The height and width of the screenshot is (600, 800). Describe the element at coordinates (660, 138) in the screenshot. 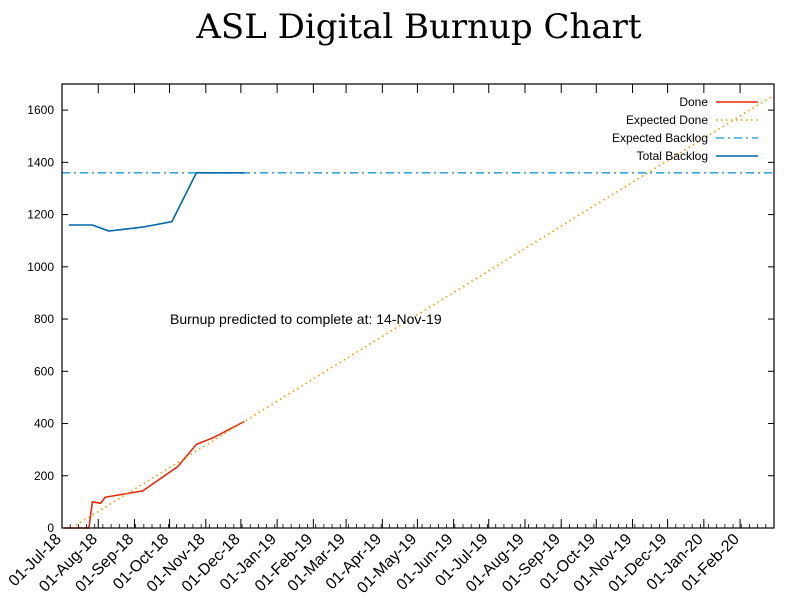

I see `legend-label: Expected Backlog` at that location.